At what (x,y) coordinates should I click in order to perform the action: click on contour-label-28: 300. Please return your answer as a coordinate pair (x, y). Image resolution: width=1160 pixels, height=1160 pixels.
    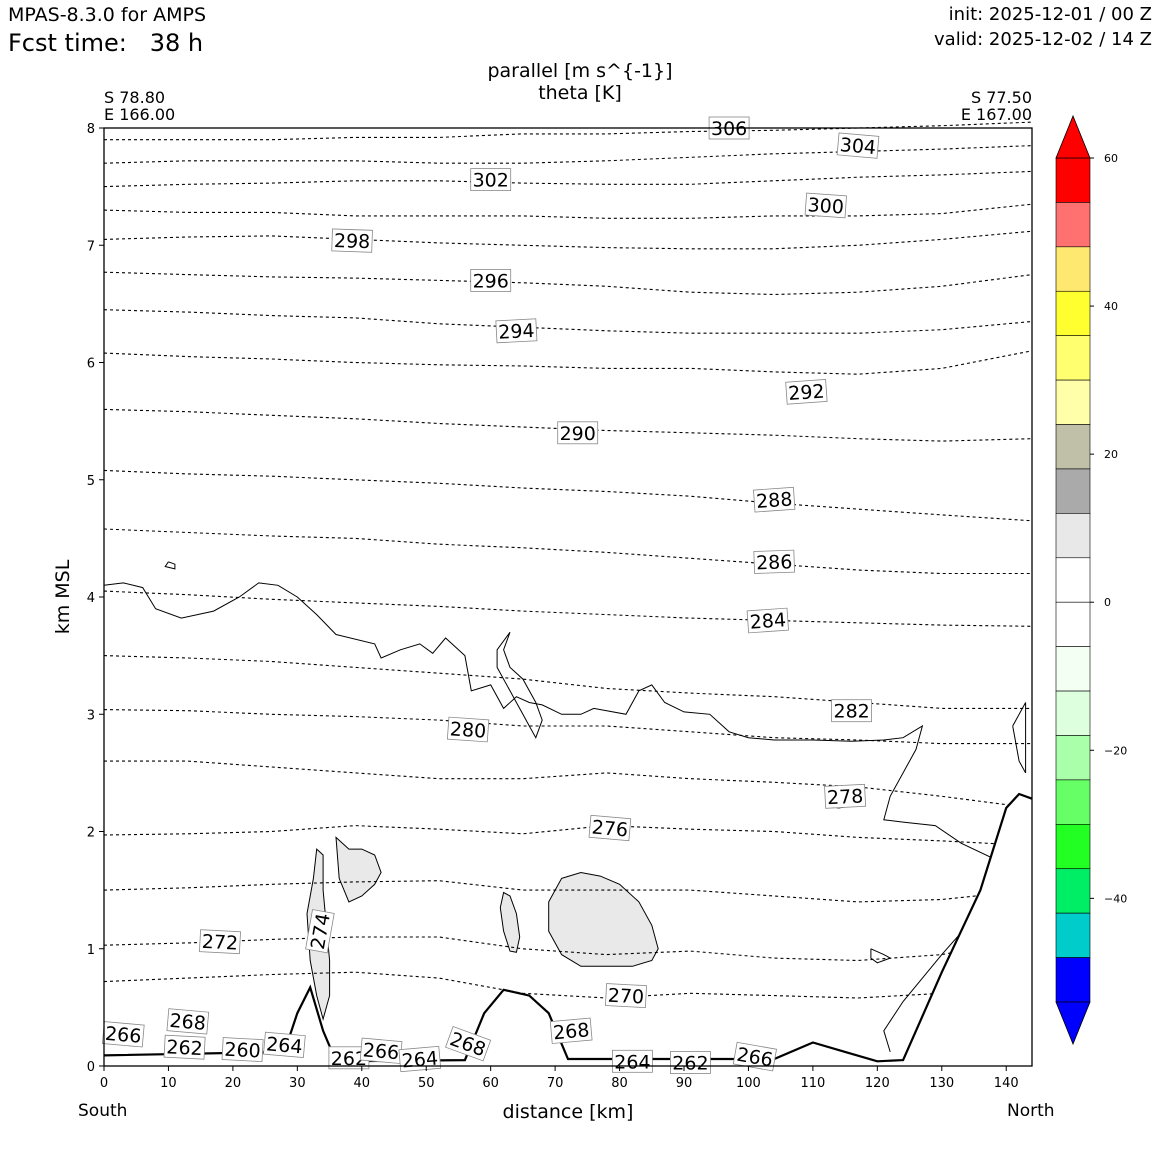
    Looking at the image, I should click on (825, 205).